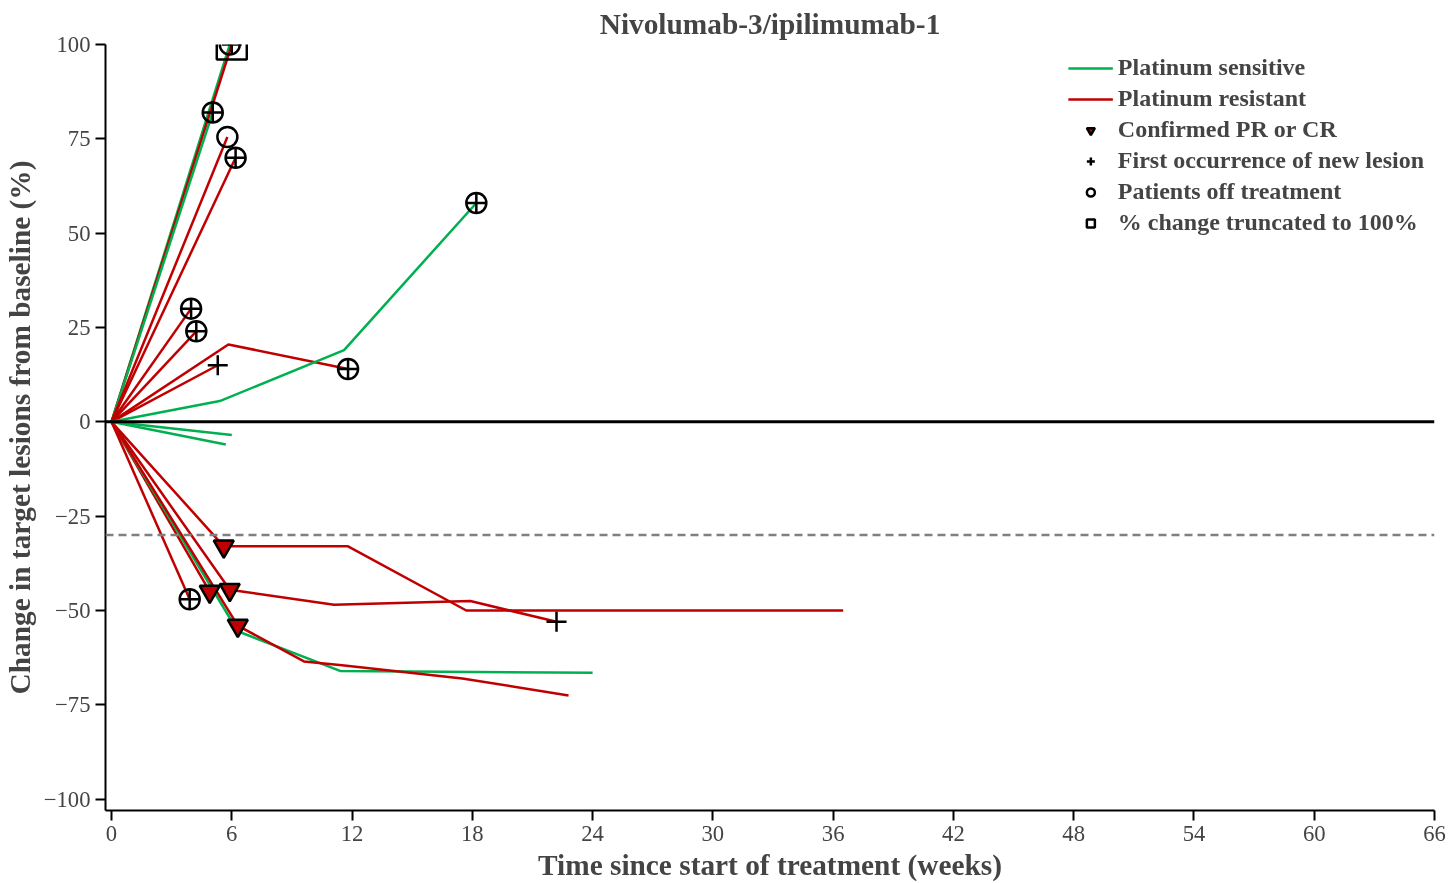 This screenshot has height=883, width=1454. I want to click on x-tick-label: 66, so click(1434, 833).